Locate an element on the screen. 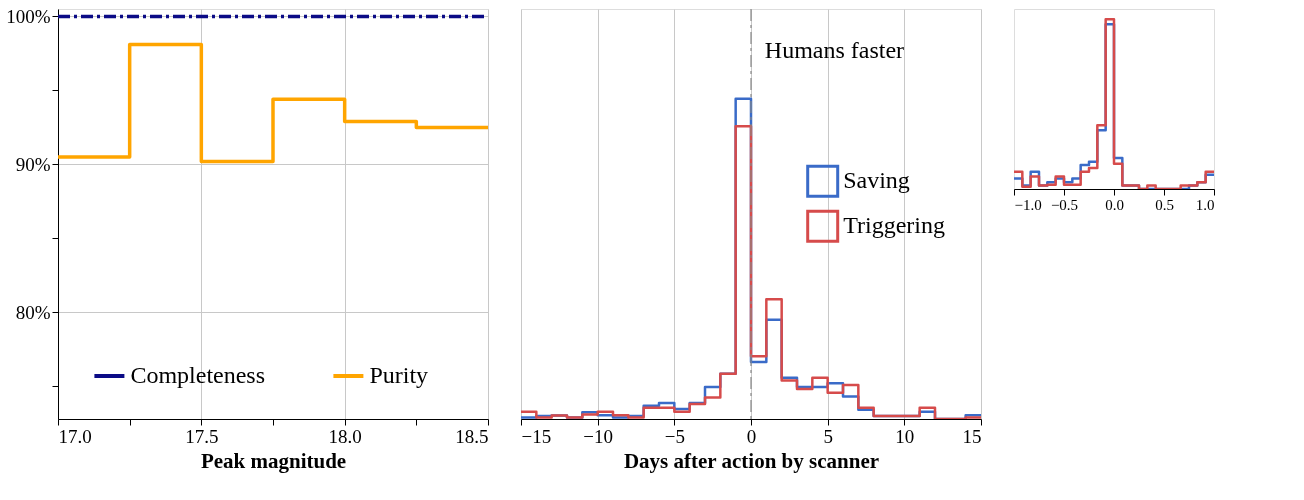 The image size is (1304, 500). x-axis-title: Days after action by scanner is located at coordinates (751, 460).